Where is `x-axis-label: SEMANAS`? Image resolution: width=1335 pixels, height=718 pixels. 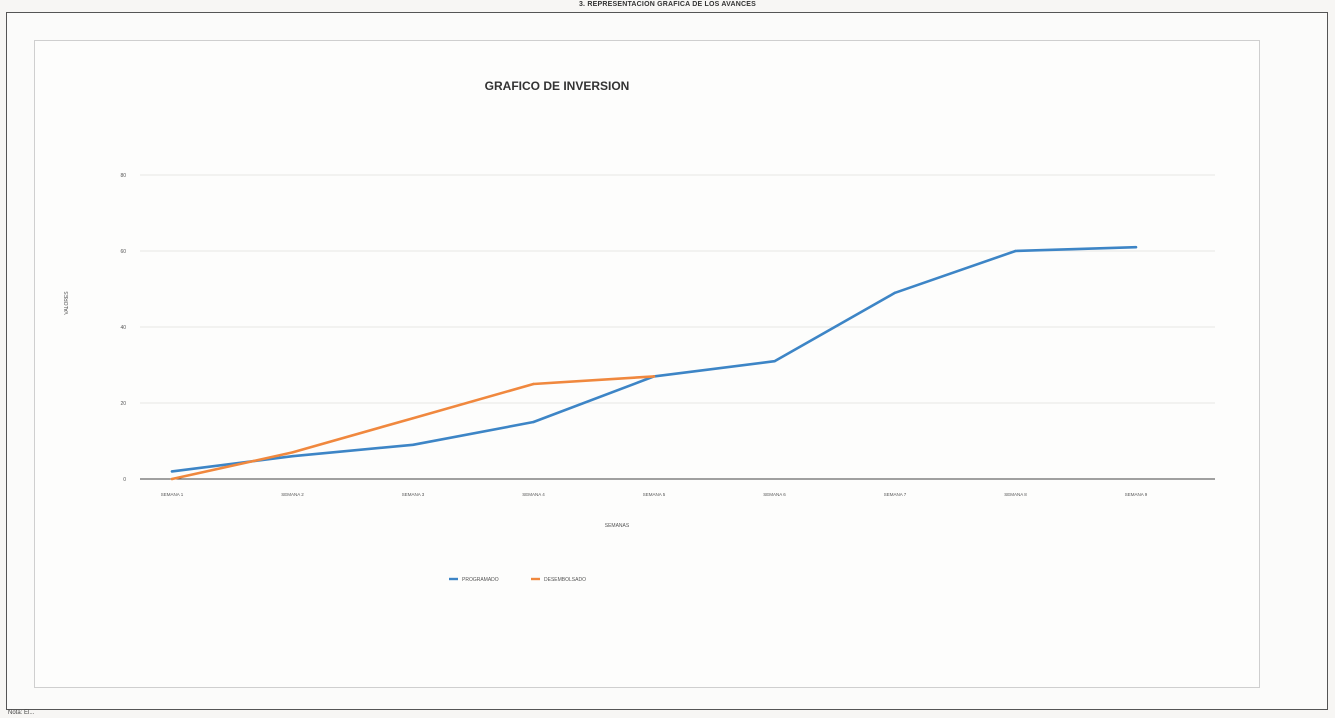
x-axis-label: SEMANAS is located at coordinates (617, 526).